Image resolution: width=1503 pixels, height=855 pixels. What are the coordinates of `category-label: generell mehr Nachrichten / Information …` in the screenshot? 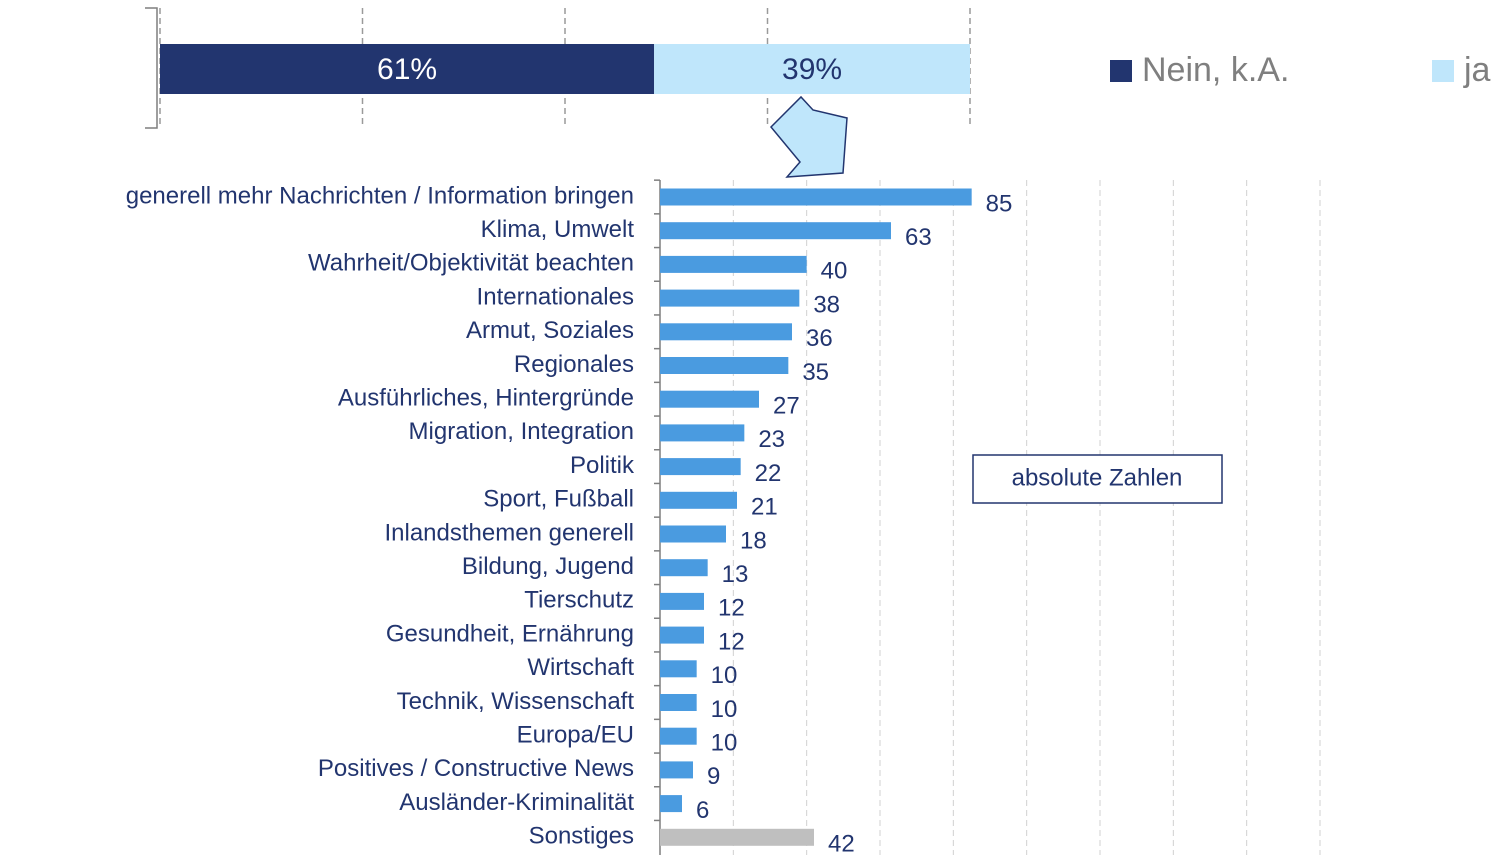 It's located at (380, 195).